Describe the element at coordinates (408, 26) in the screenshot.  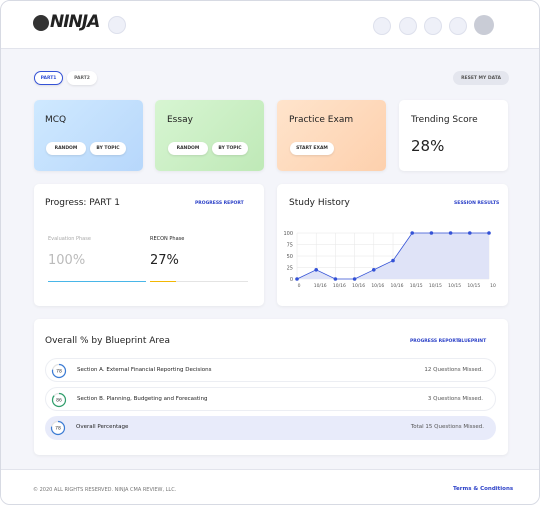
I see `bug-button` at that location.